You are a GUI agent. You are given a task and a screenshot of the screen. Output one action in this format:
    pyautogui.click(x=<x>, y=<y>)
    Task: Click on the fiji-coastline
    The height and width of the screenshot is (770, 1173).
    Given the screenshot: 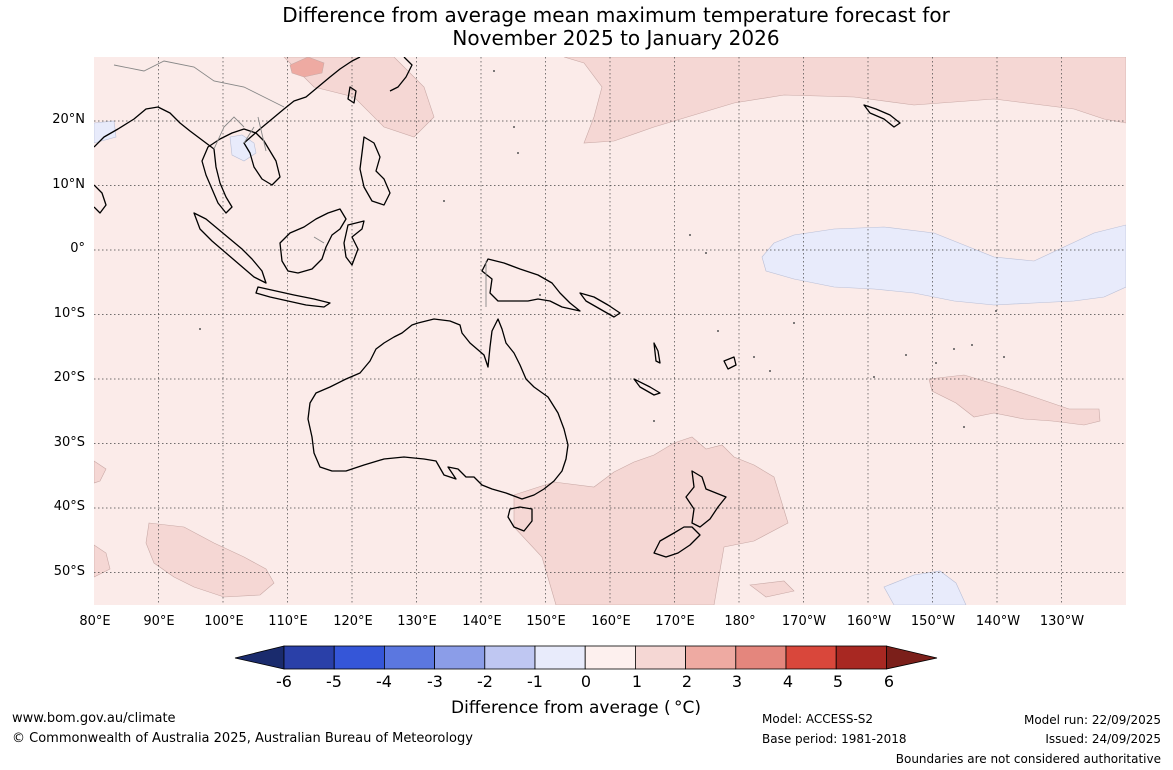 What is the action you would take?
    pyautogui.click(x=730, y=363)
    